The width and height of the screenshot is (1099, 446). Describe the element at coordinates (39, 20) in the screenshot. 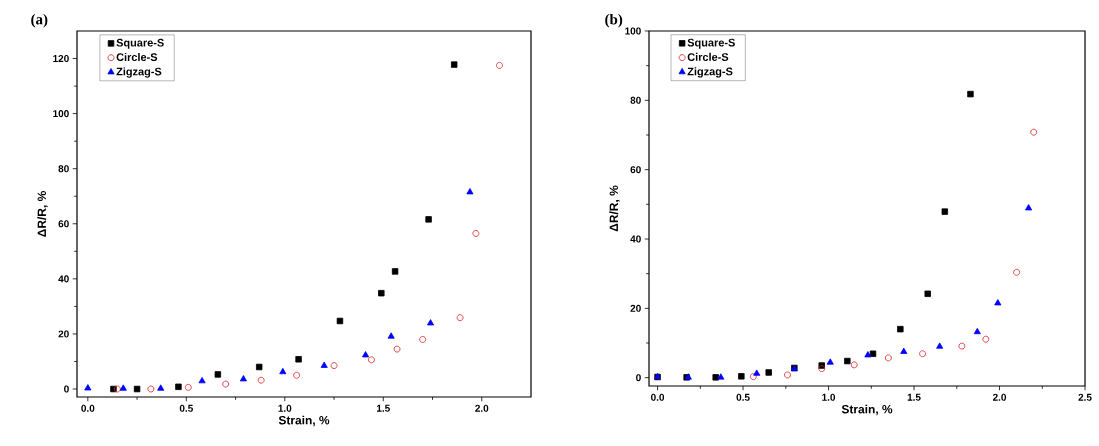

I see `chart-title: (a)` at that location.